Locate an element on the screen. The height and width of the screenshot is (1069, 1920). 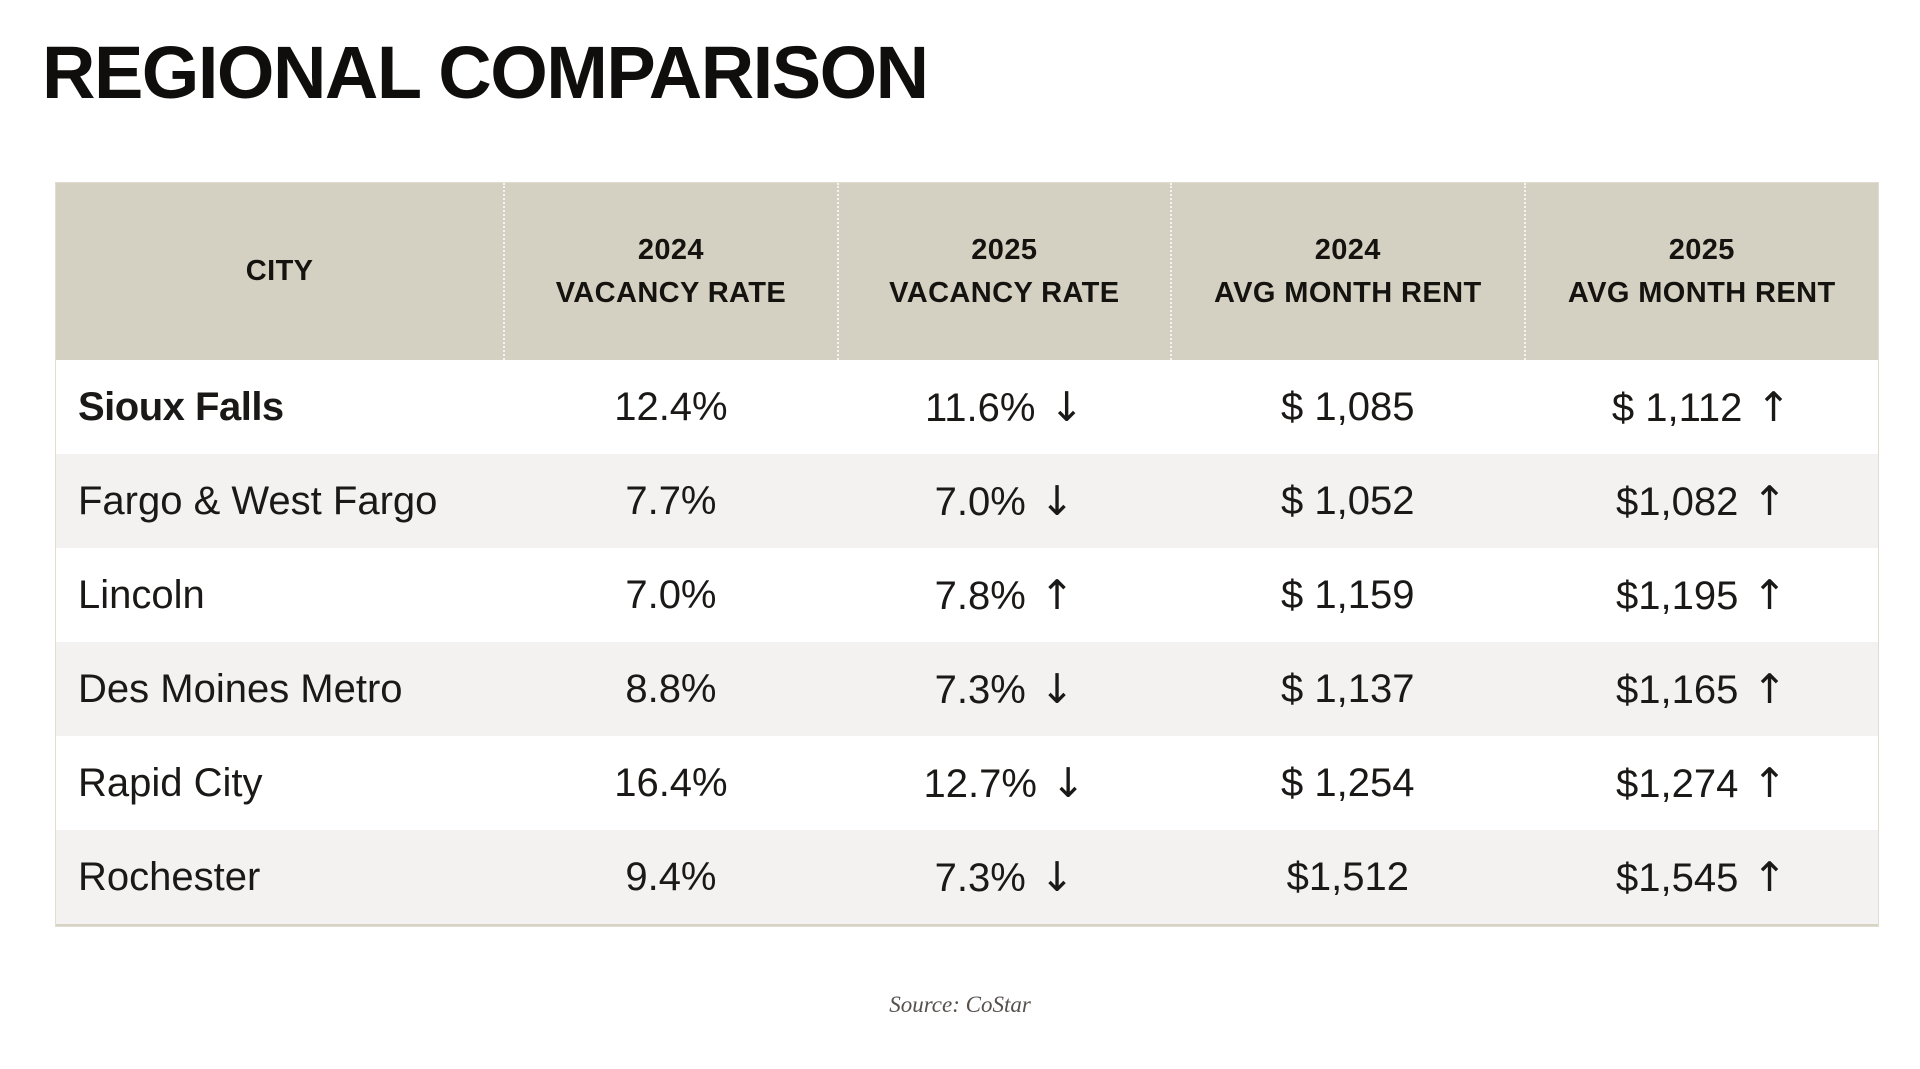
rent-2025-value: $1,274 is located at coordinates (1677, 784).